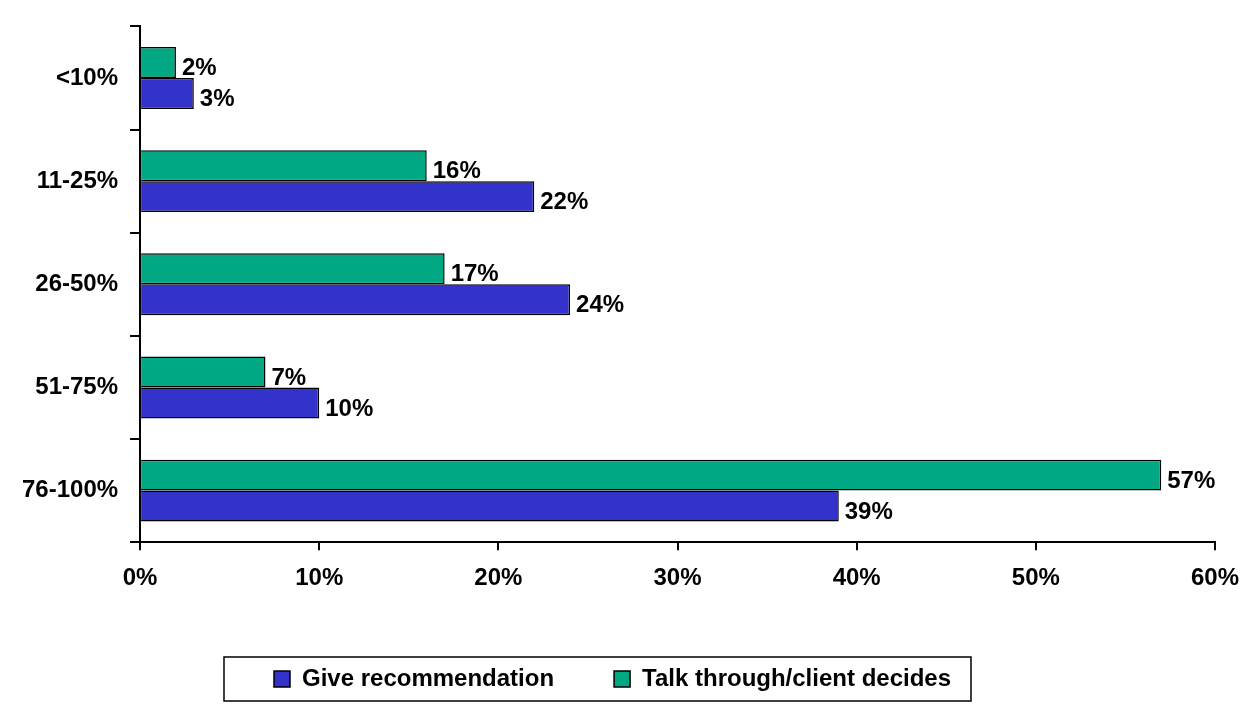  I want to click on data-label: 22%, so click(564, 201).